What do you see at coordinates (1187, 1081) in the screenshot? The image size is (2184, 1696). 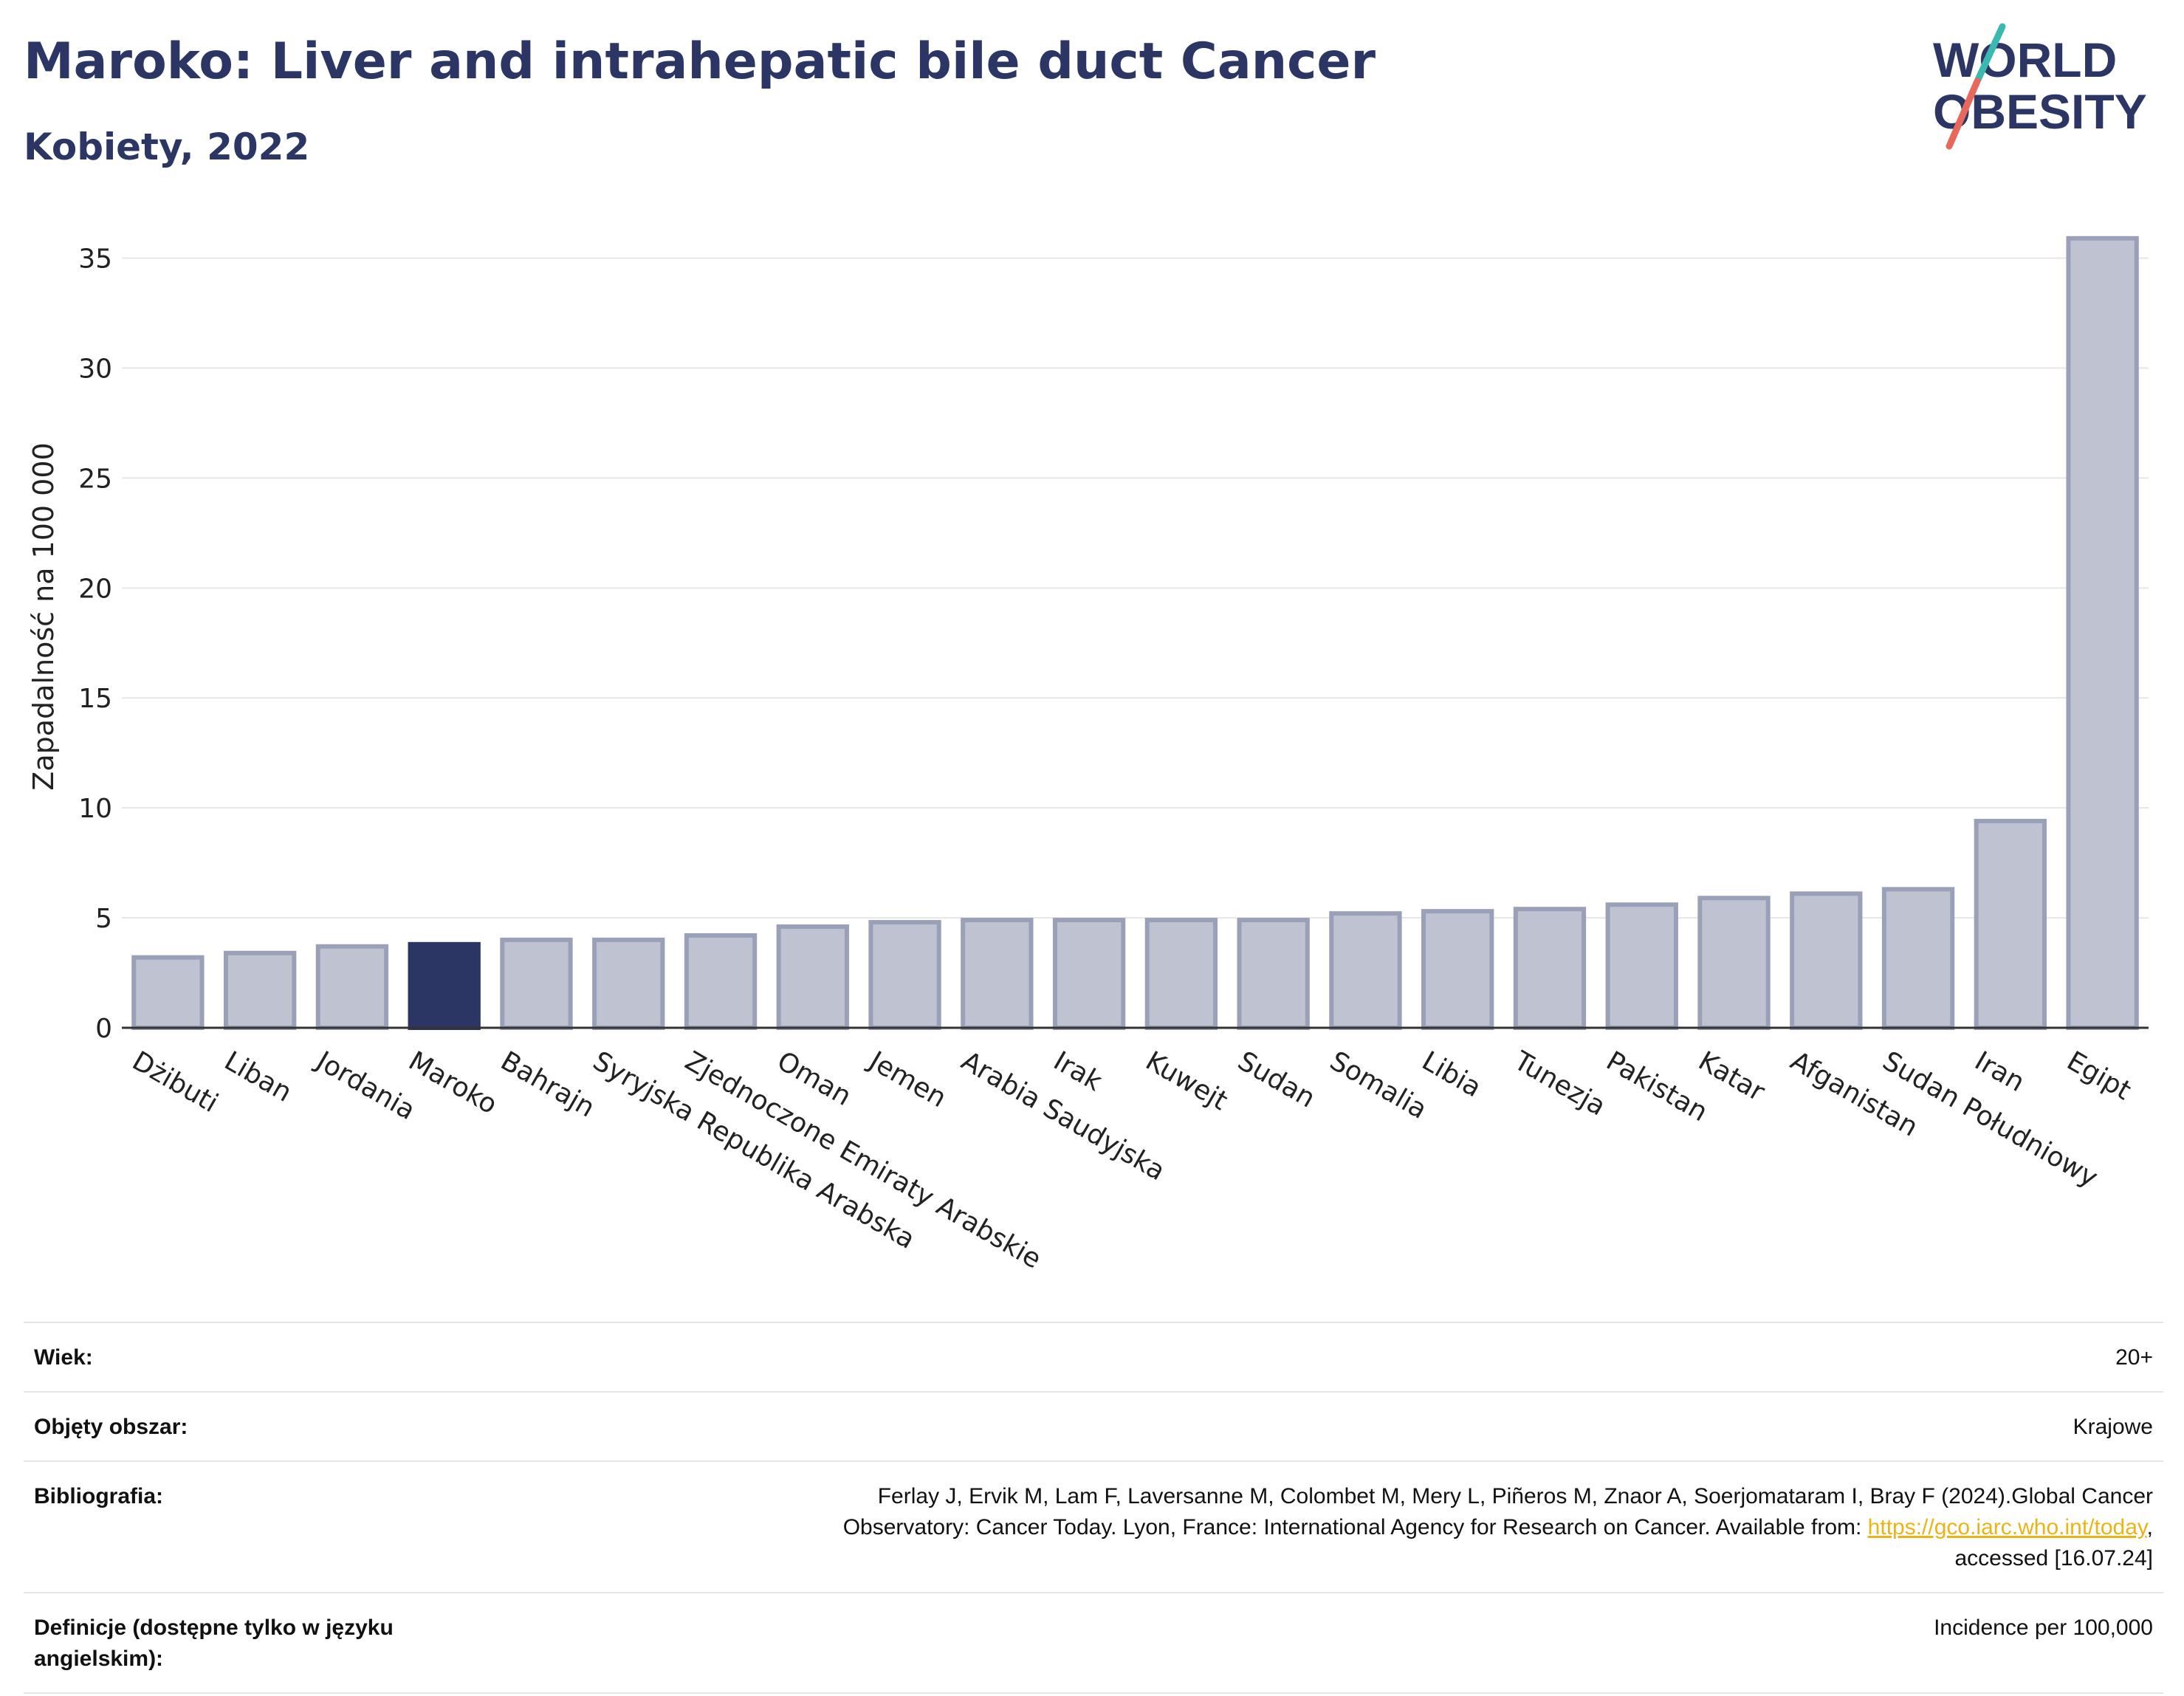 I see `x-tick-label: Kuwejt` at bounding box center [1187, 1081].